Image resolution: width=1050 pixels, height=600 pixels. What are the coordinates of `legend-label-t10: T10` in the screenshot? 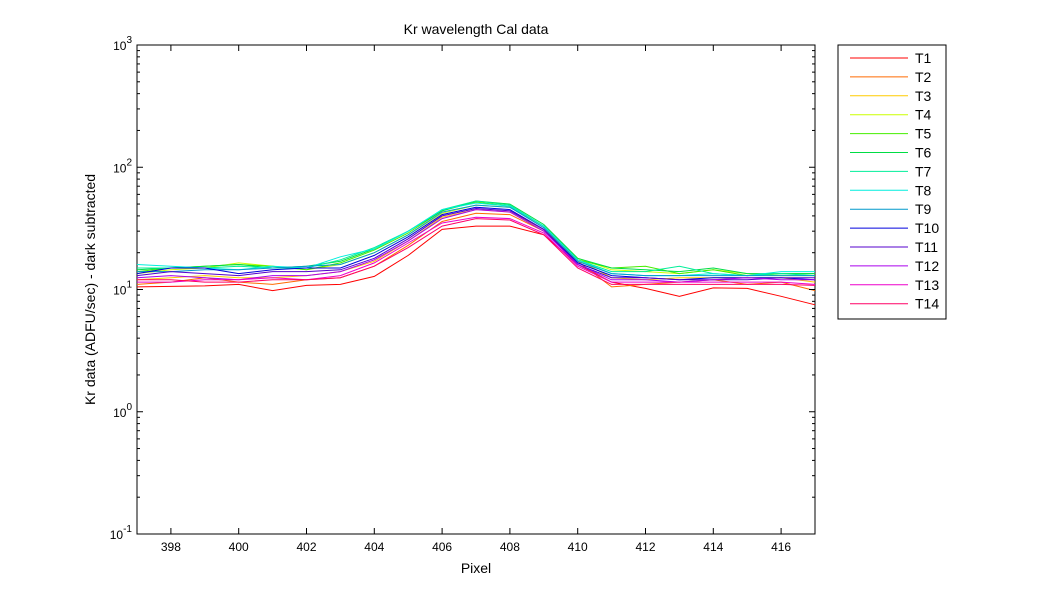 It's located at (927, 228).